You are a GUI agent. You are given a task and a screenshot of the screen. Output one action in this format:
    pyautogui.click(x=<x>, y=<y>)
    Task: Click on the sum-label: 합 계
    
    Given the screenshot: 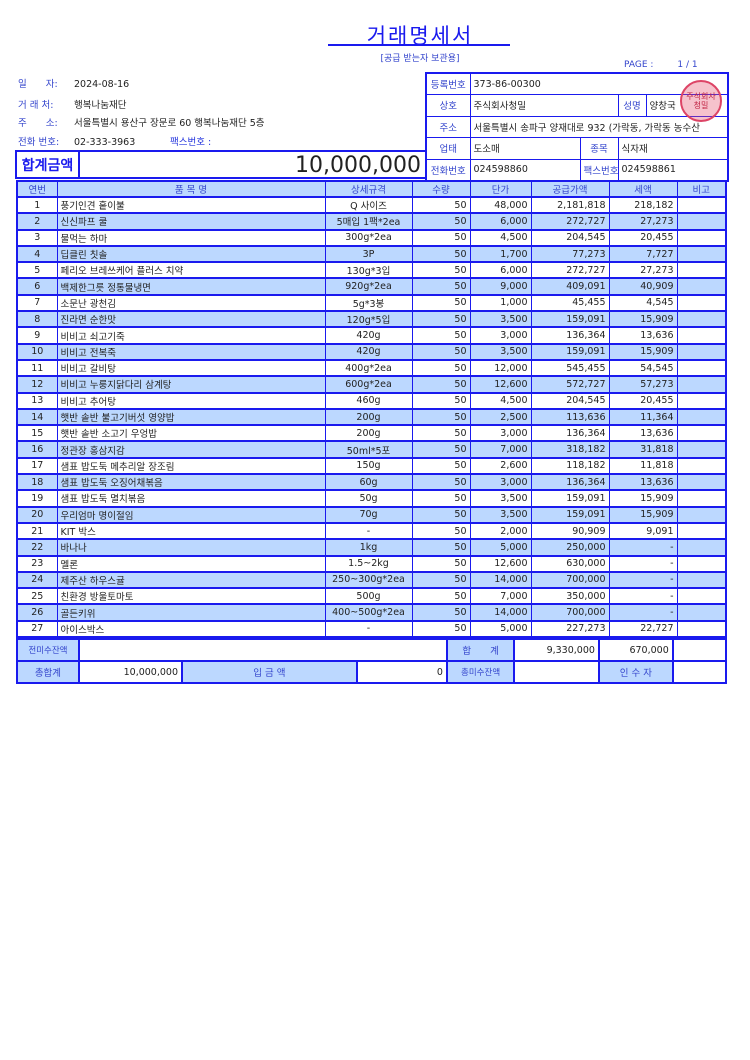 What is the action you would take?
    pyautogui.click(x=480, y=650)
    